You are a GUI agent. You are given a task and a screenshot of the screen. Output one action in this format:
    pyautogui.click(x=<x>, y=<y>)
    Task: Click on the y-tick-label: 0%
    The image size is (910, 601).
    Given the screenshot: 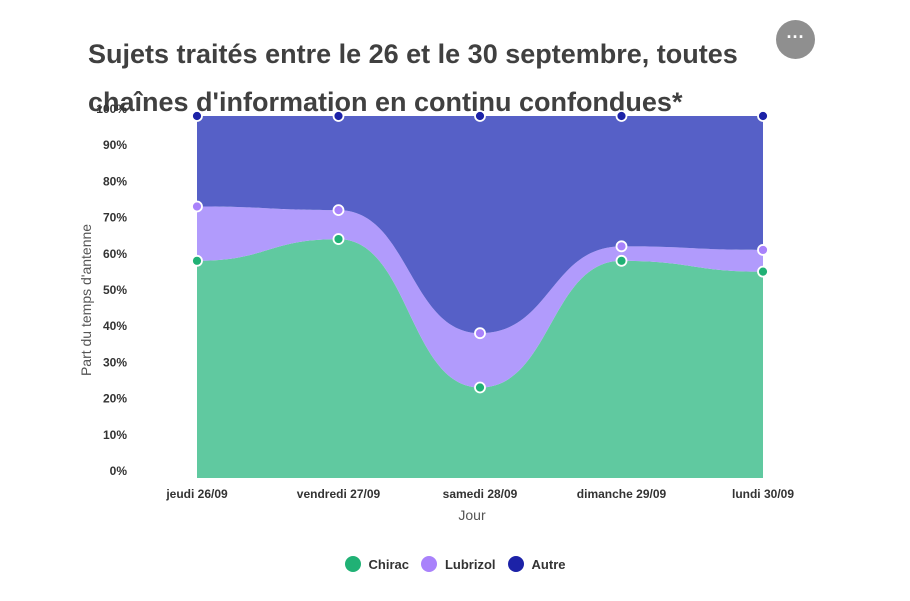 What is the action you would take?
    pyautogui.click(x=119, y=471)
    